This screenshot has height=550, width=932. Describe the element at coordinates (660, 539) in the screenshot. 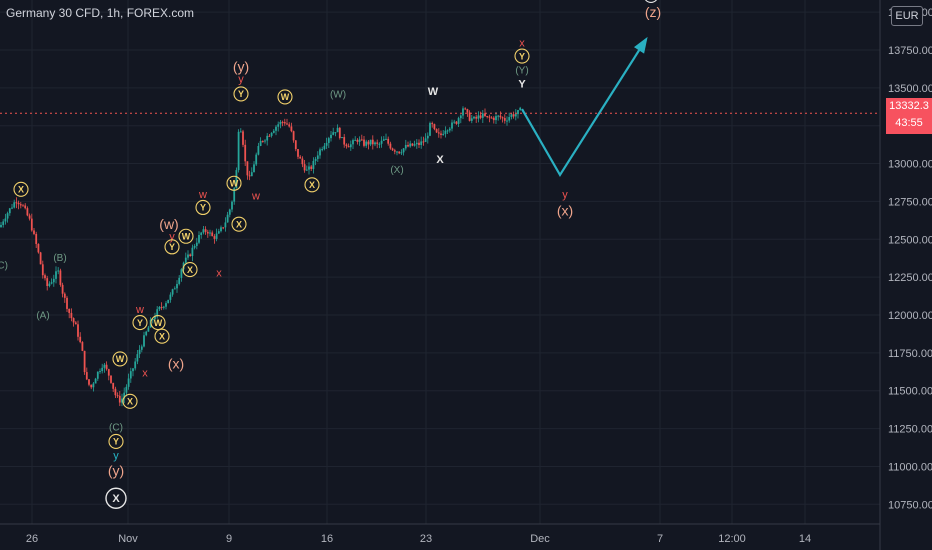

I see `time-tick-label: 7` at that location.